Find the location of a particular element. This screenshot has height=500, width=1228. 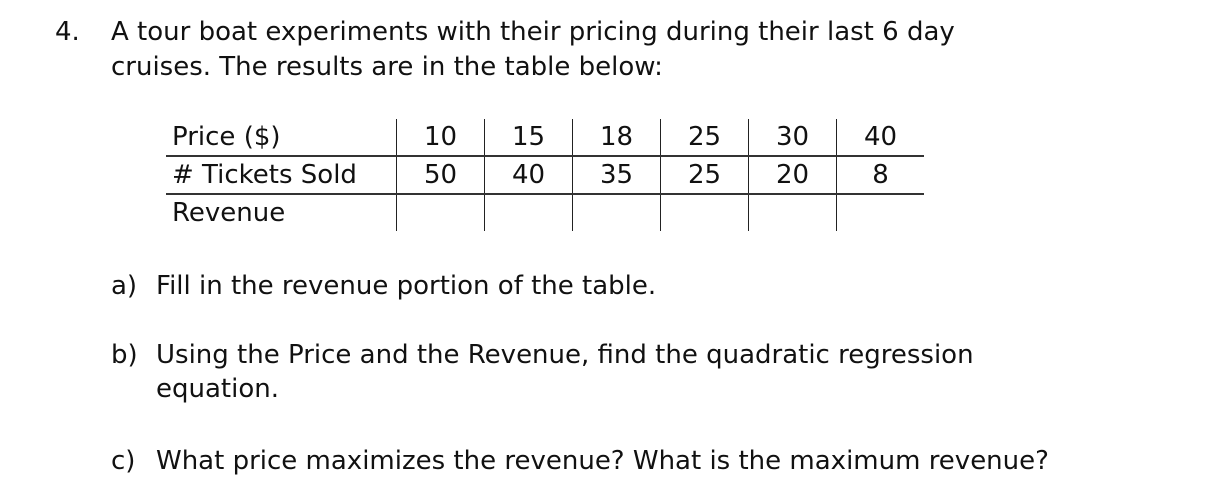

table-cell: 50 is located at coordinates (440, 175).